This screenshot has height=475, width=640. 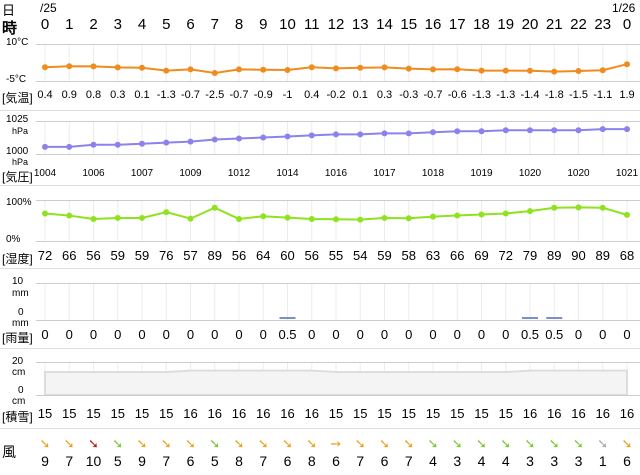 What do you see at coordinates (17, 98) in the screenshot?
I see `temperature-label: [気温]` at bounding box center [17, 98].